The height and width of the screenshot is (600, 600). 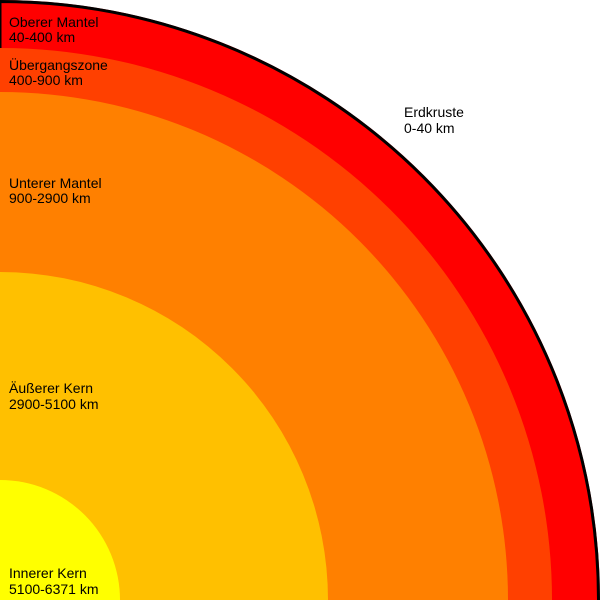 I want to click on layer-name: Erdkruste, so click(x=434, y=112).